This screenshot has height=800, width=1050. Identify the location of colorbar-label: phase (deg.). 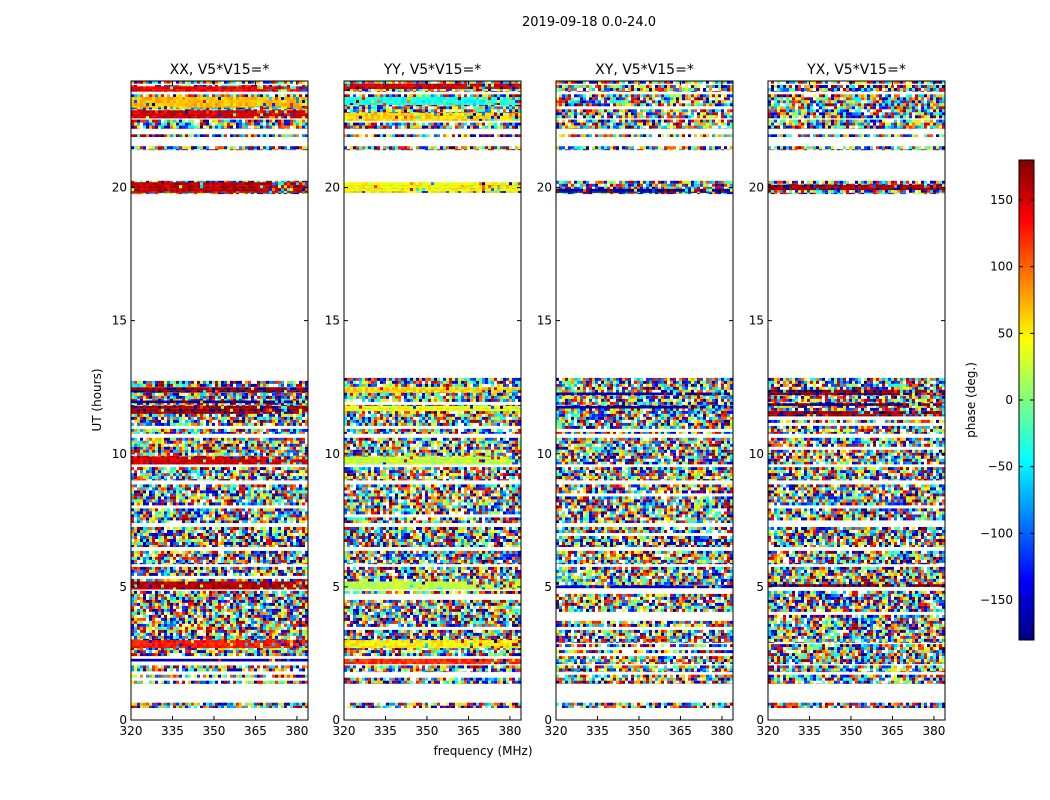
(971, 400).